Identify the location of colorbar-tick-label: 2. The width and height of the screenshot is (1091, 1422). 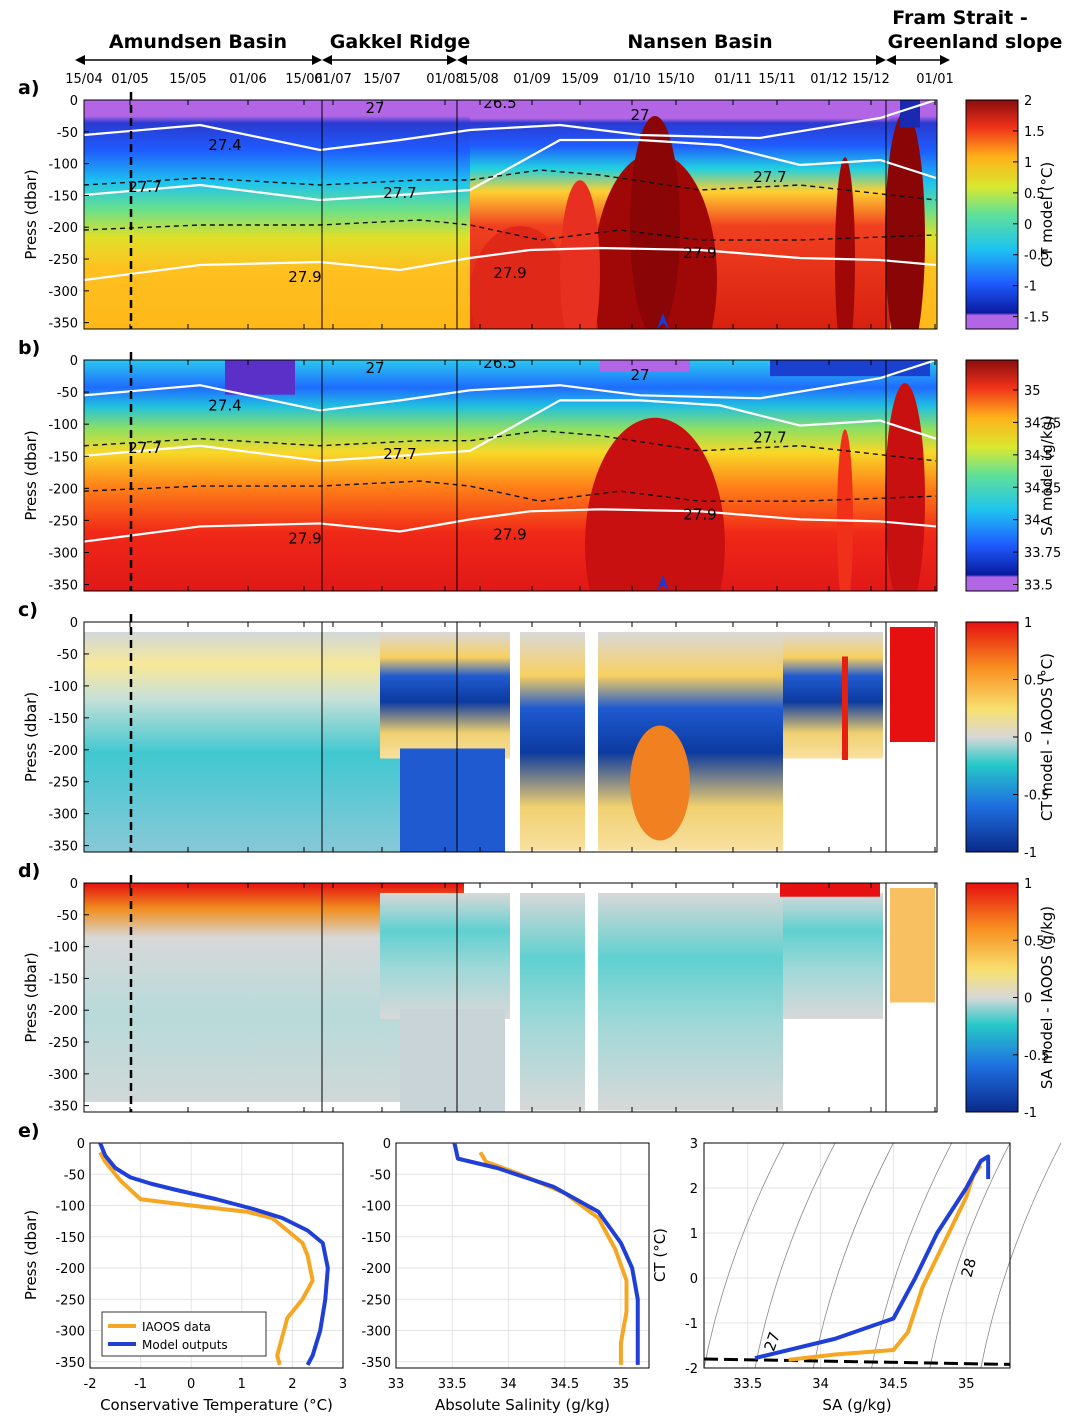
(1028, 101).